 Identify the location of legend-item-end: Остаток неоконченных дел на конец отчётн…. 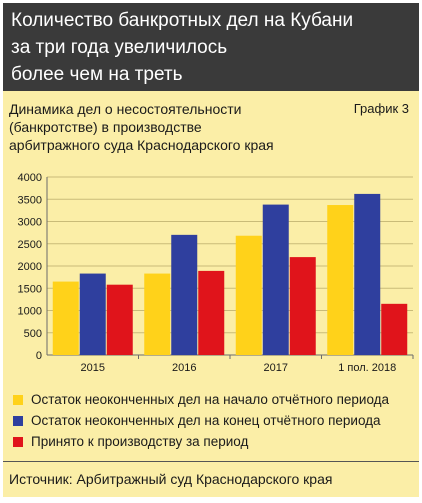
(213, 421).